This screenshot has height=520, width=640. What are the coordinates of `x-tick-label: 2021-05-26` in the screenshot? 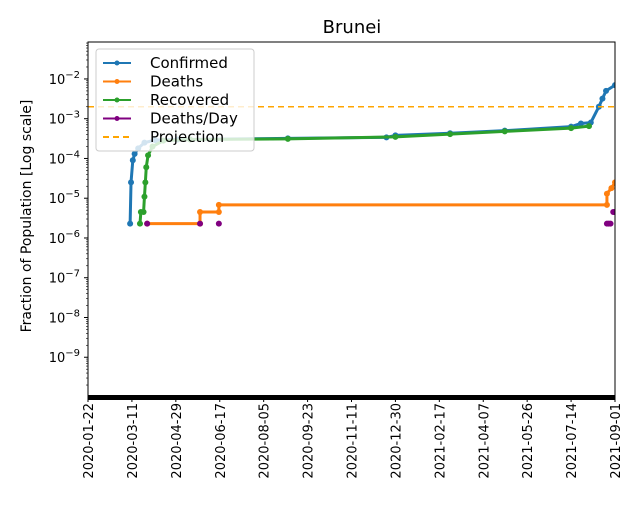 It's located at (528, 441).